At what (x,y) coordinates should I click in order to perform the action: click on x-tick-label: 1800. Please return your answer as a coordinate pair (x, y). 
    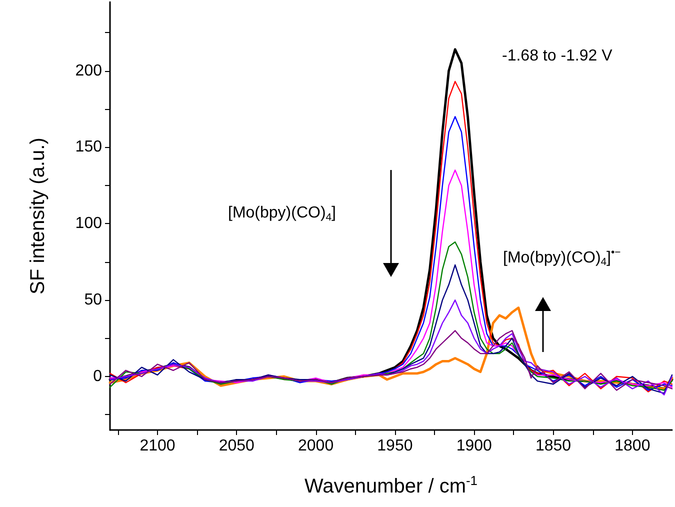
    Looking at the image, I should click on (632, 446).